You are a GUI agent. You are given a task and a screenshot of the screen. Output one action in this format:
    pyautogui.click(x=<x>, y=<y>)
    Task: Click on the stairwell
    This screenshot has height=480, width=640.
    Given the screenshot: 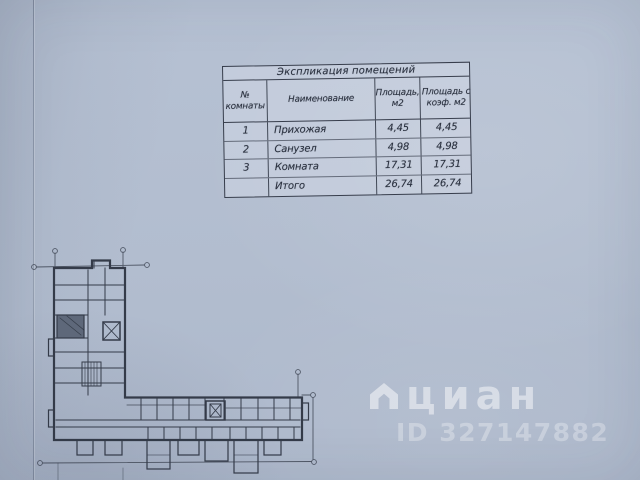 What is the action you would take?
    pyautogui.click(x=91, y=374)
    